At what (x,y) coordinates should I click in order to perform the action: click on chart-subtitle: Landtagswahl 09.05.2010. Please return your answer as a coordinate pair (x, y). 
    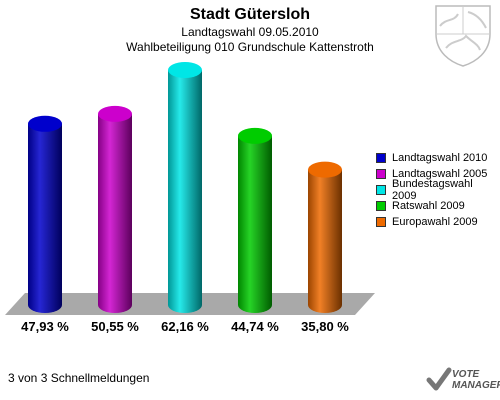
    Looking at the image, I should click on (250, 32).